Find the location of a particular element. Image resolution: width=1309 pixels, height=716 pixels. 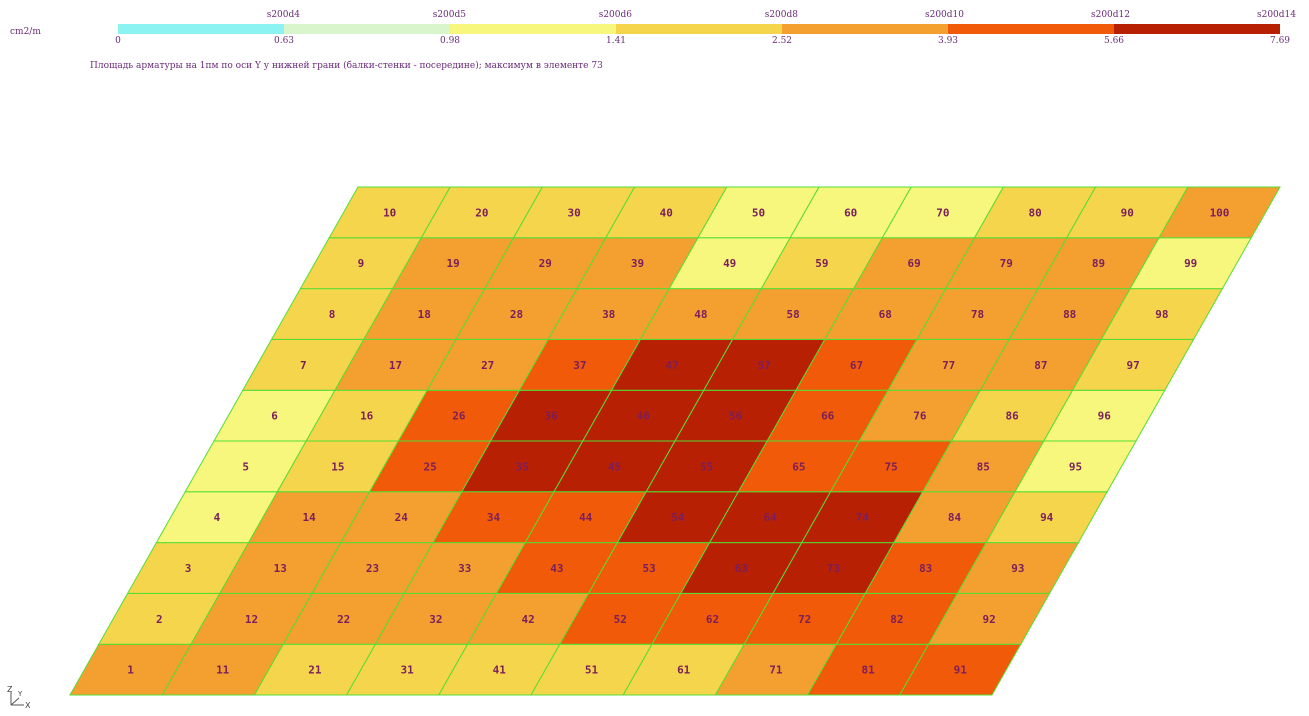

mesh-element-label: 95 is located at coordinates (1075, 466).